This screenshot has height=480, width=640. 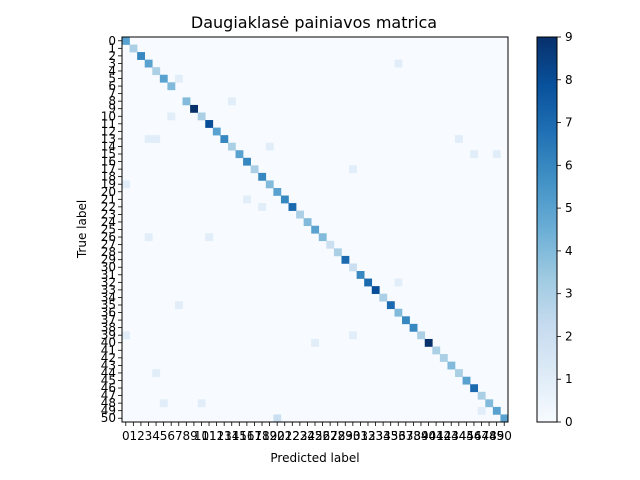 I want to click on x-tick-label: 38, so click(x=413, y=436).